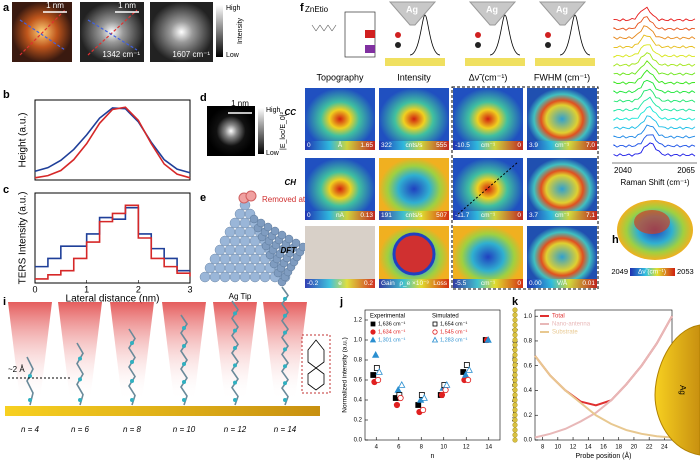 This screenshot has height=470, width=700. What do you see at coordinates (654, 182) in the screenshot?
I see `label: Raman Shift (cm⁻¹)` at bounding box center [654, 182].